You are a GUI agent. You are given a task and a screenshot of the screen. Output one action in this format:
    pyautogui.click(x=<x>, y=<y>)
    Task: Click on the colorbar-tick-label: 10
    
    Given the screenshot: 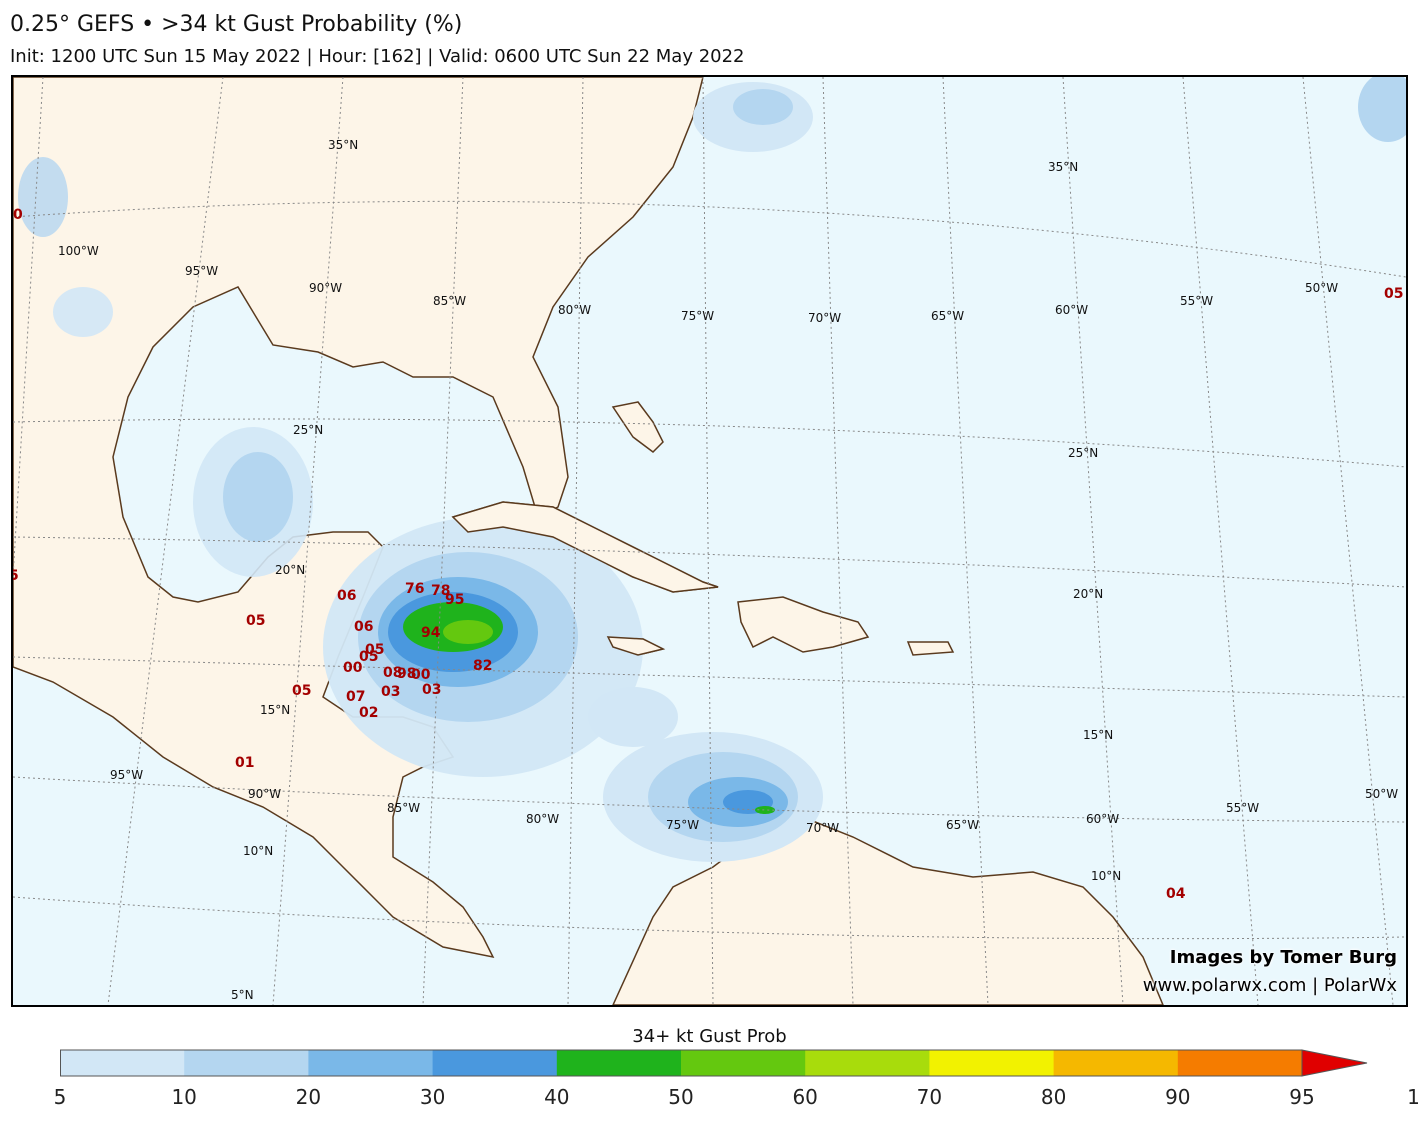 What is the action you would take?
    pyautogui.click(x=184, y=1097)
    